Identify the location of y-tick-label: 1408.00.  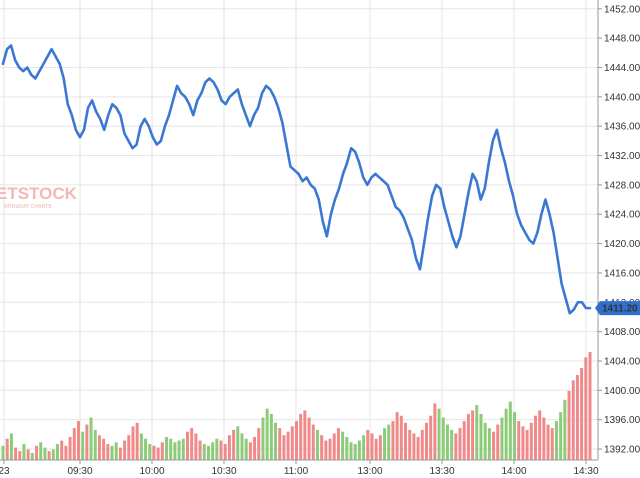
(622, 332).